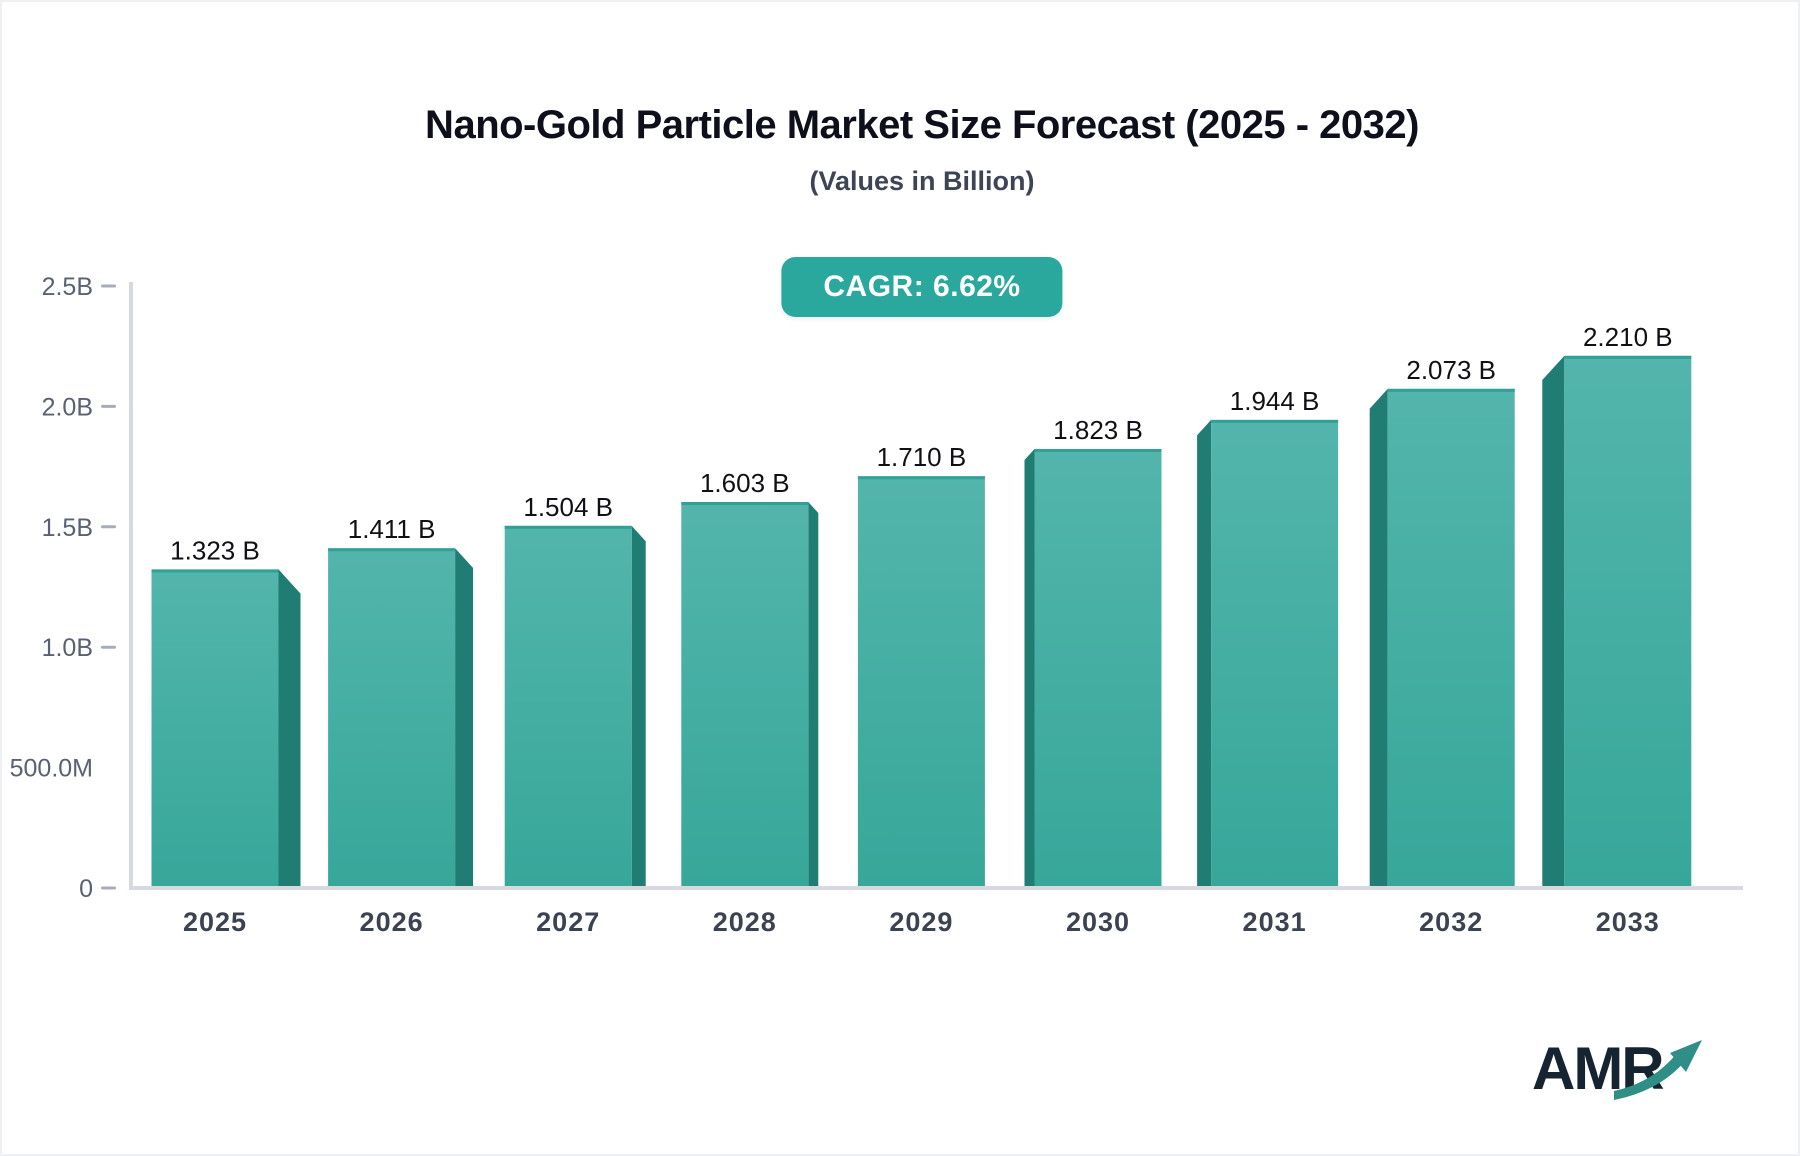  I want to click on bar-value-label: 1.323 B, so click(215, 550).